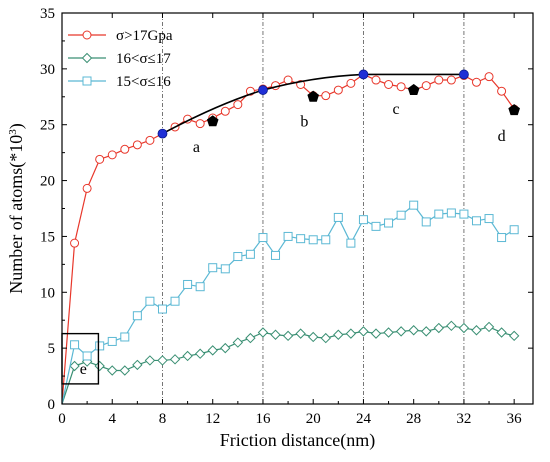 The height and width of the screenshot is (462, 550). What do you see at coordinates (47, 182) in the screenshot?
I see `y-tick-label: 20` at bounding box center [47, 182].